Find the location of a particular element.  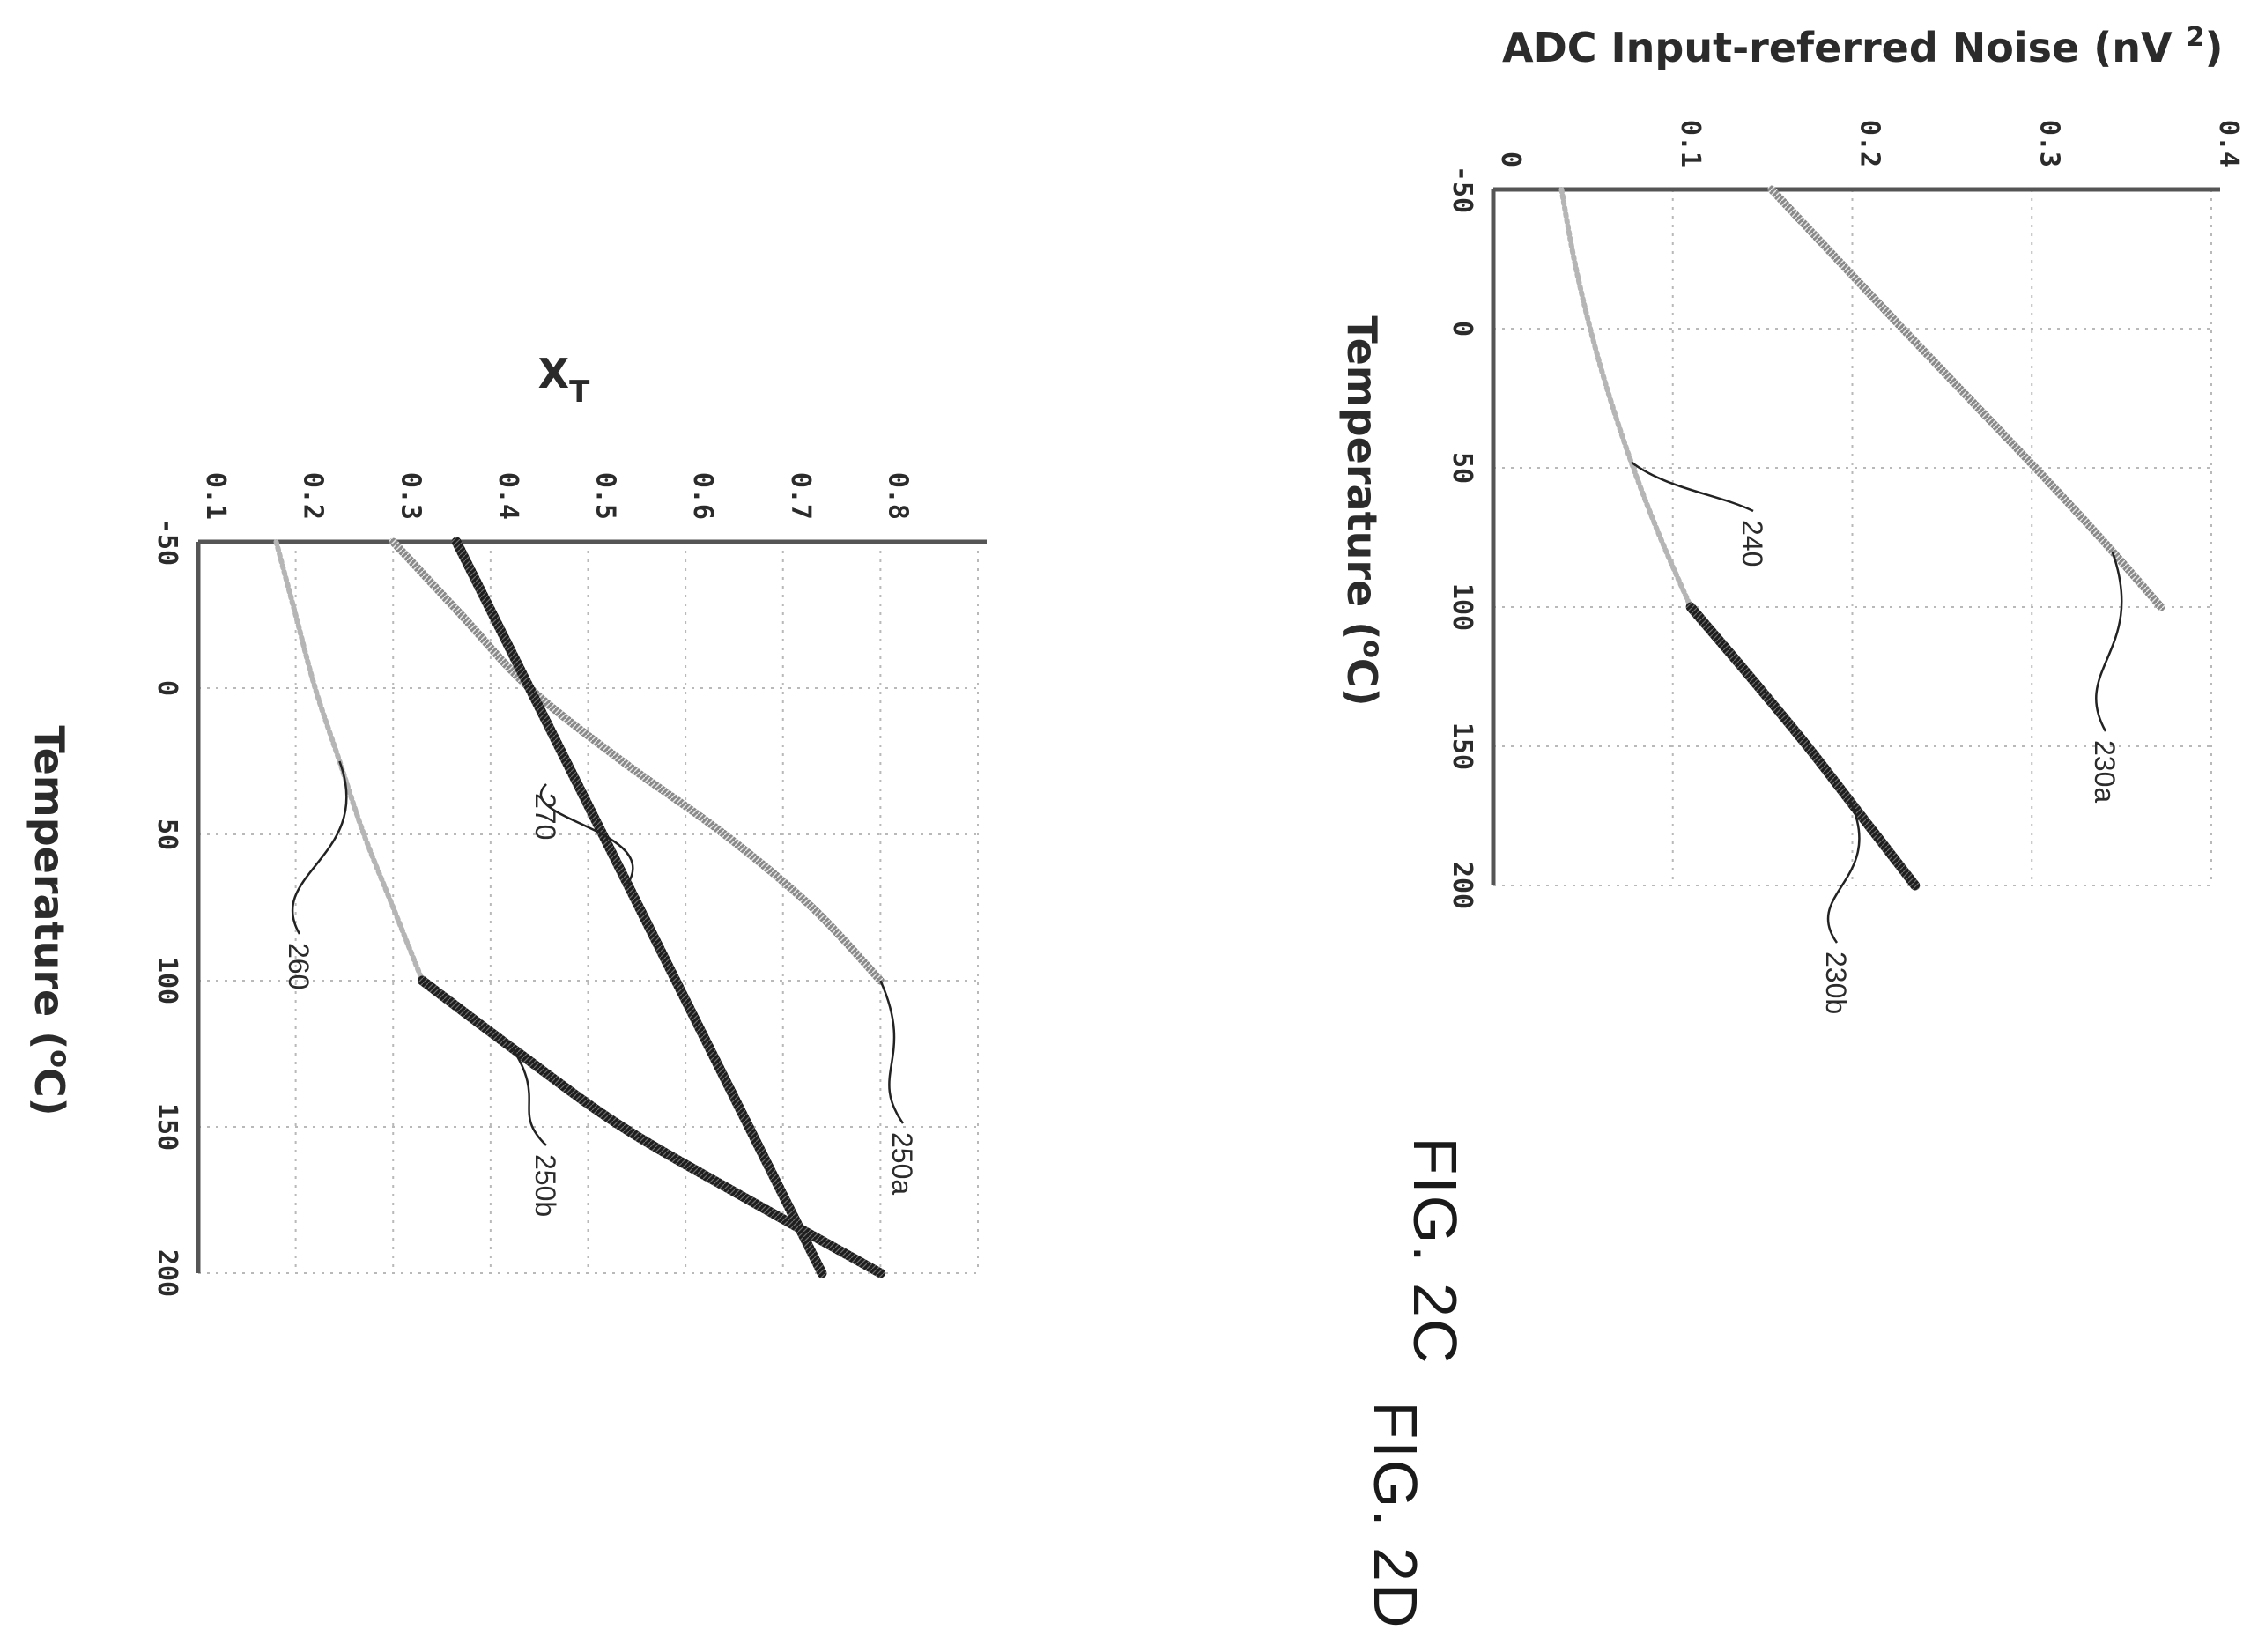

fig-2c-figure-label: FIG. 2C is located at coordinates (1436, 1251).